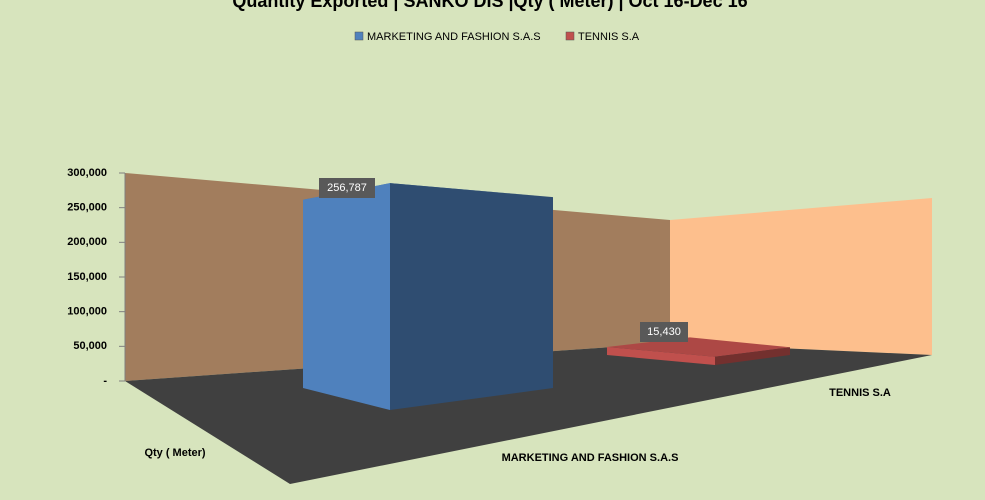 This screenshot has width=985, height=500. Describe the element at coordinates (90, 346) in the screenshot. I see `y-tick-label: 50,000` at that location.